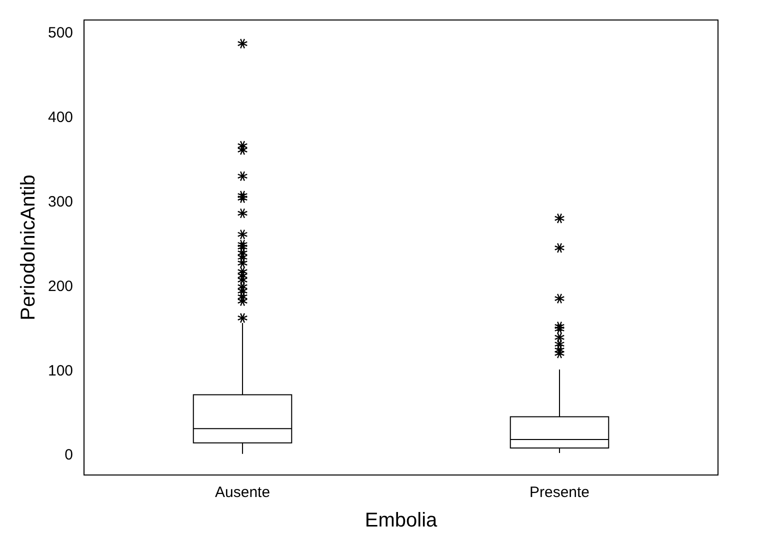 The image size is (774, 545). Describe the element at coordinates (69, 455) in the screenshot. I see `y-tick-label: 0` at that location.